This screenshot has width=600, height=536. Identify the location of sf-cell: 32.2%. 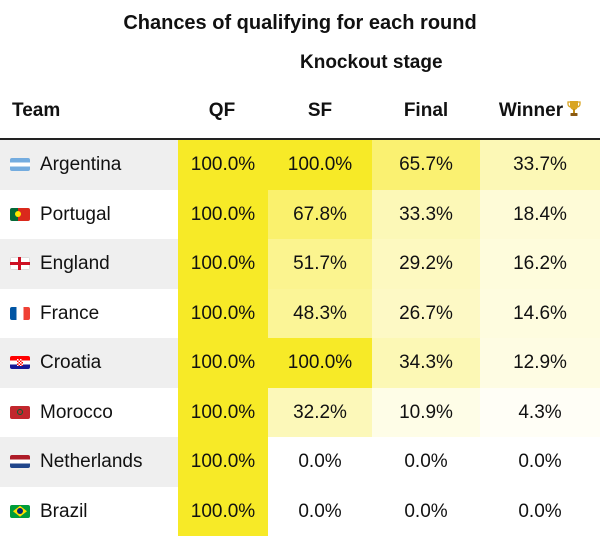
(320, 413).